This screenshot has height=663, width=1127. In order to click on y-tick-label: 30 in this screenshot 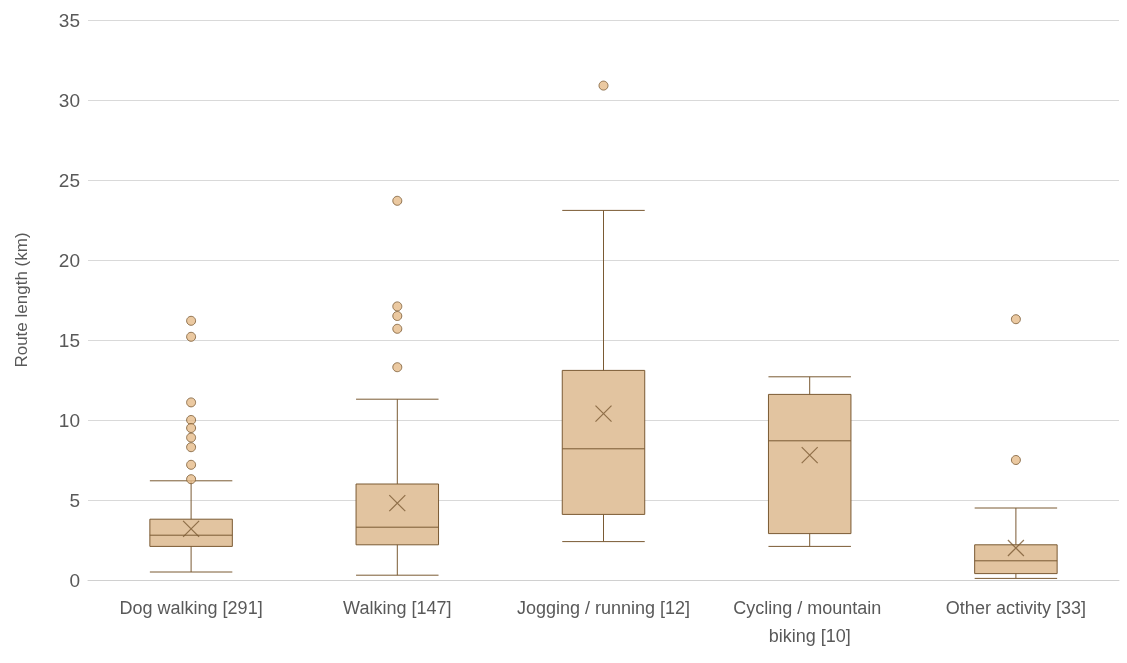, I will do `click(69, 100)`.